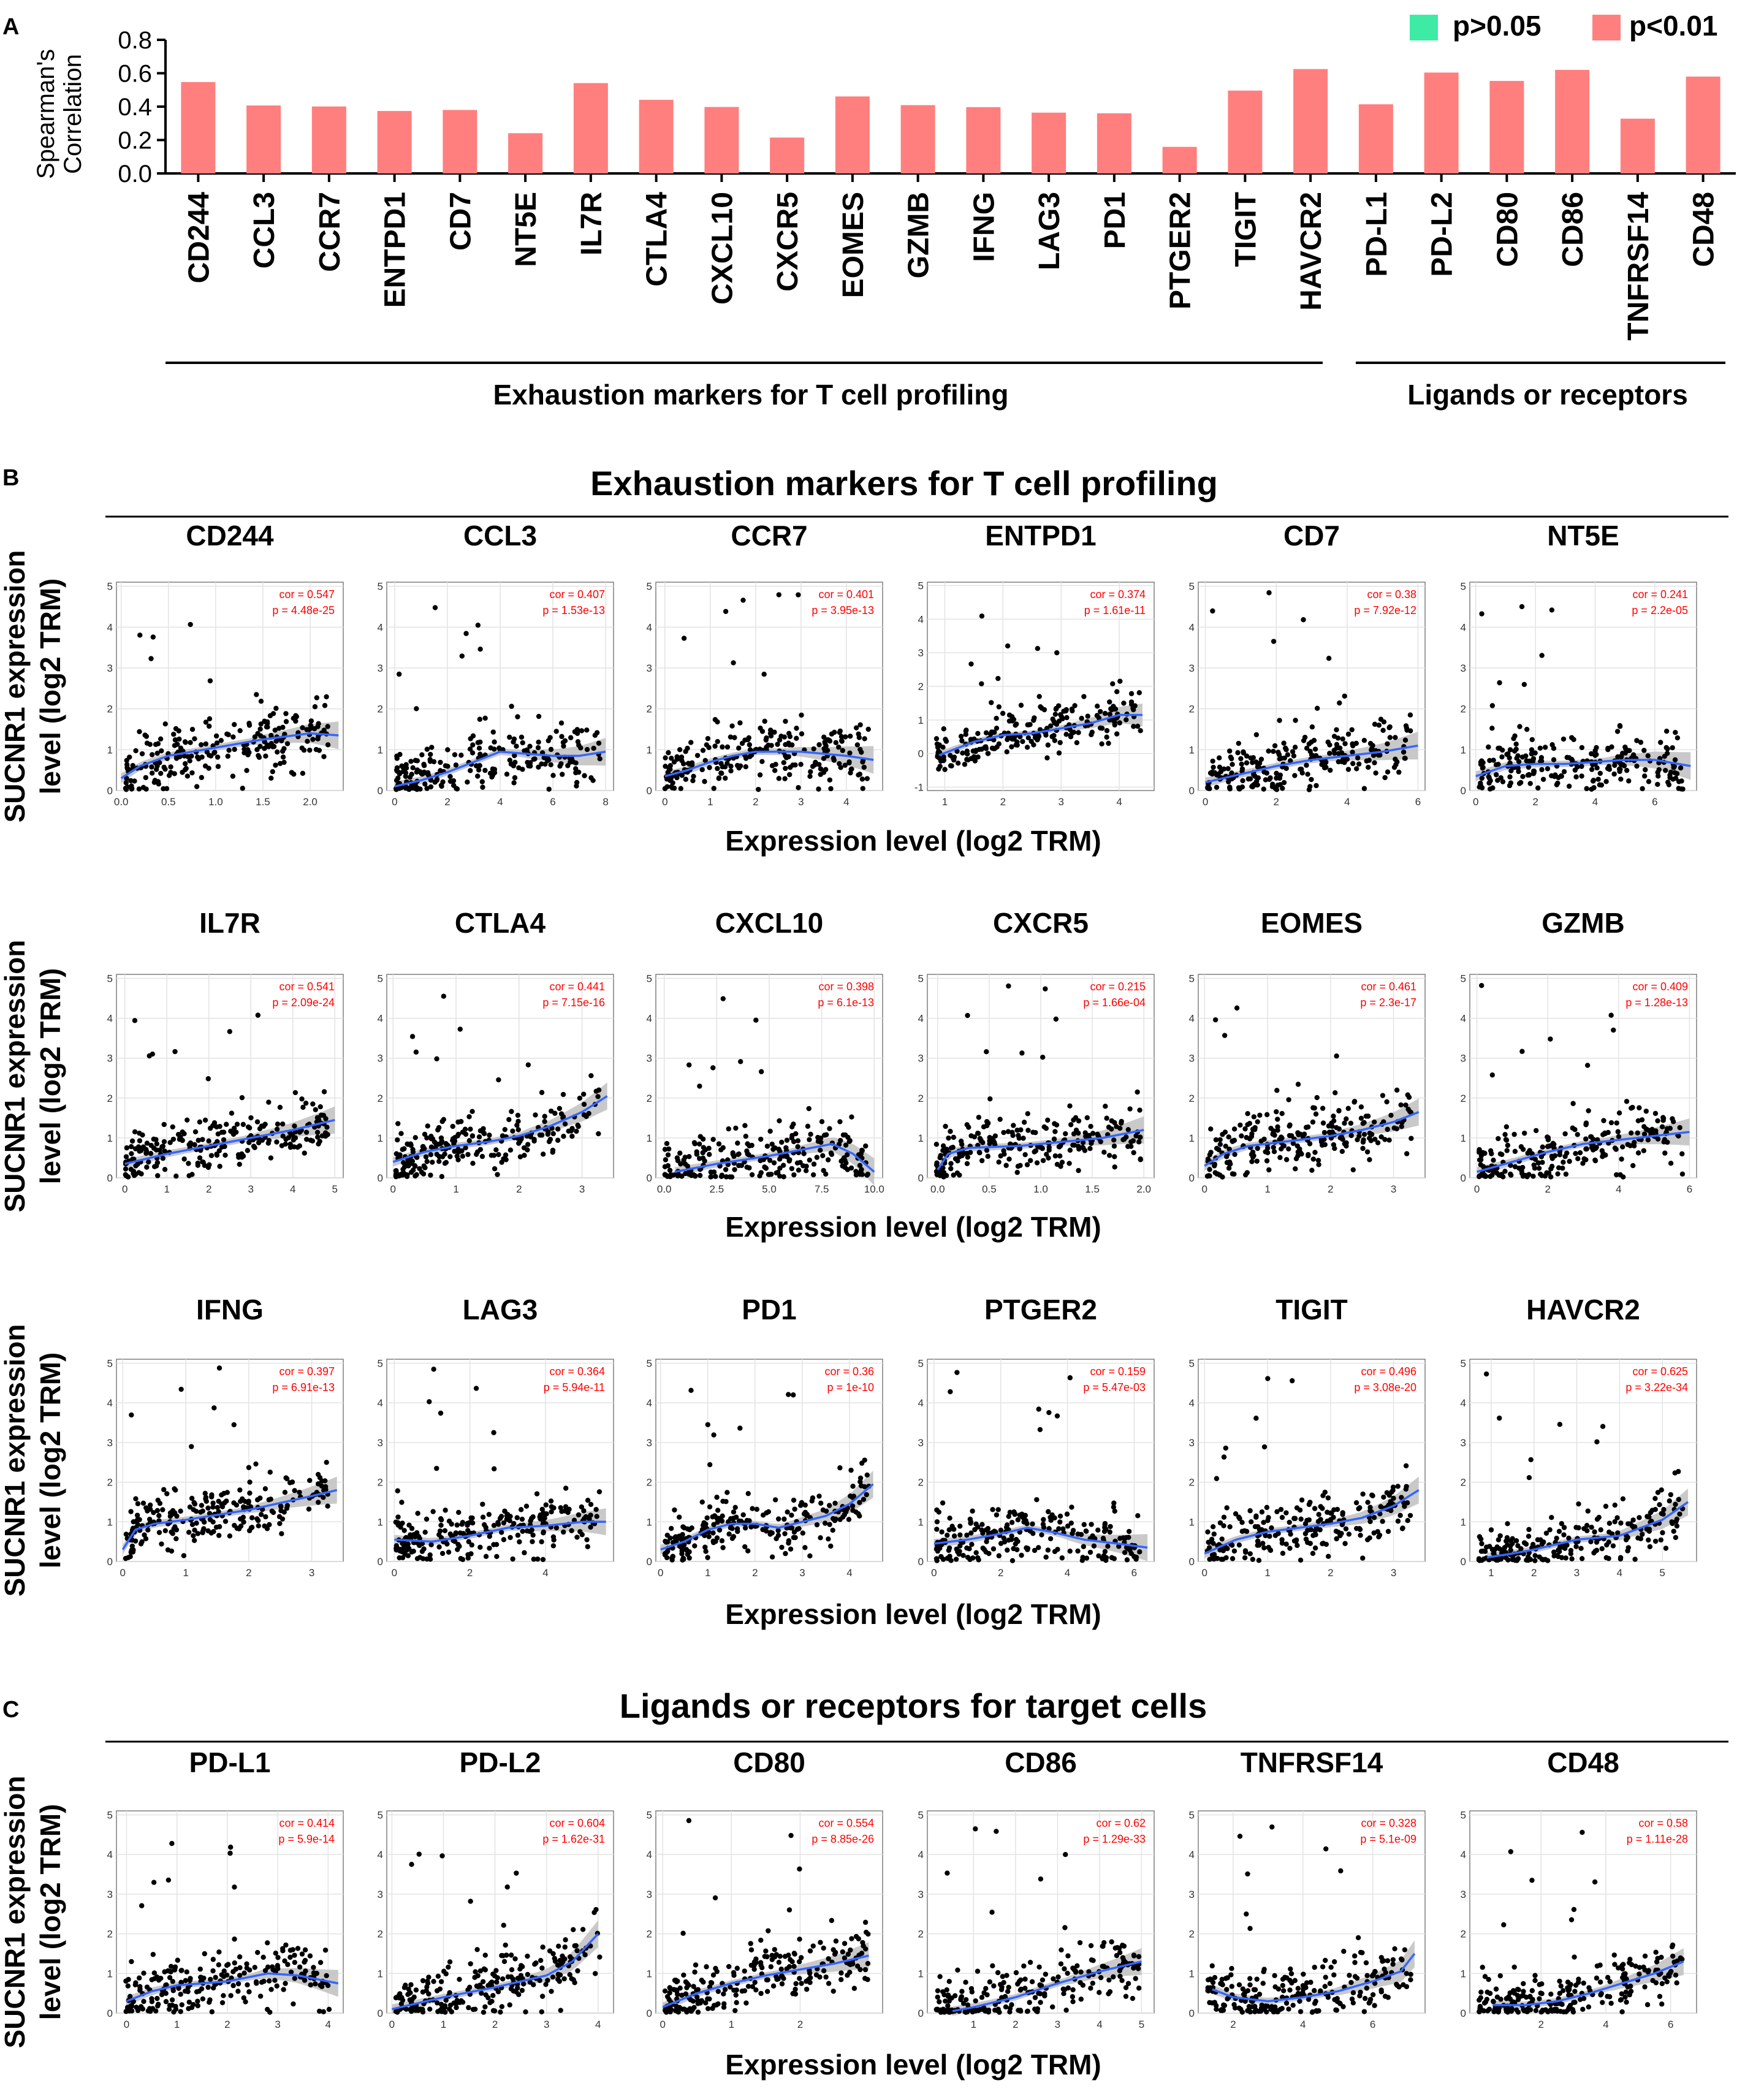 Image resolution: width=1764 pixels, height=2094 pixels. What do you see at coordinates (525, 153) in the screenshot?
I see `bar-nt5e` at bounding box center [525, 153].